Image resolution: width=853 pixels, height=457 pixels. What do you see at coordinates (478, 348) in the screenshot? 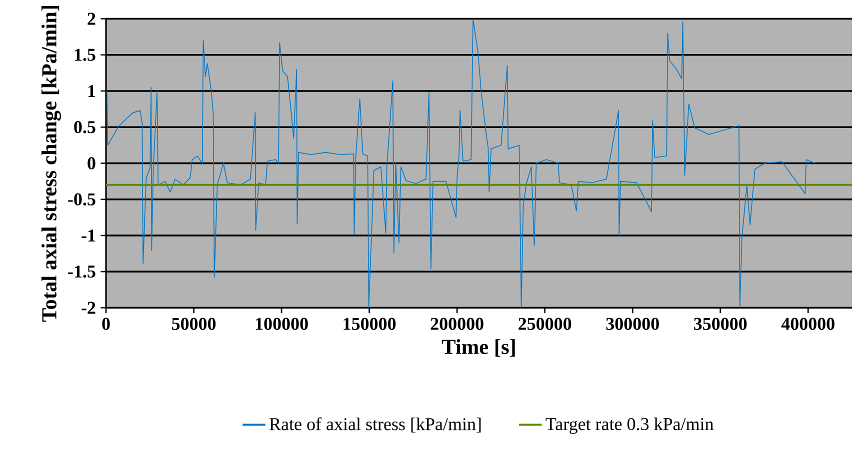
I see `x-axis-title: Time [s]` at bounding box center [478, 348].